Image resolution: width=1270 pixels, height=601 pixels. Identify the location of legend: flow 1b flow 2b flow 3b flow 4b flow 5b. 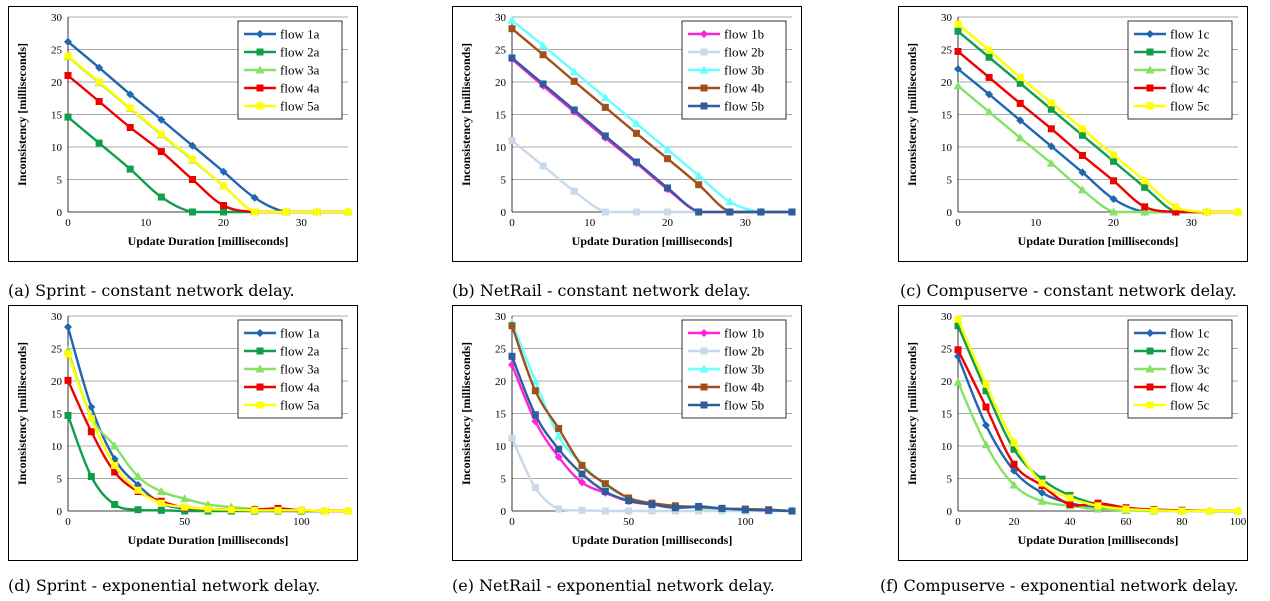
(734, 369).